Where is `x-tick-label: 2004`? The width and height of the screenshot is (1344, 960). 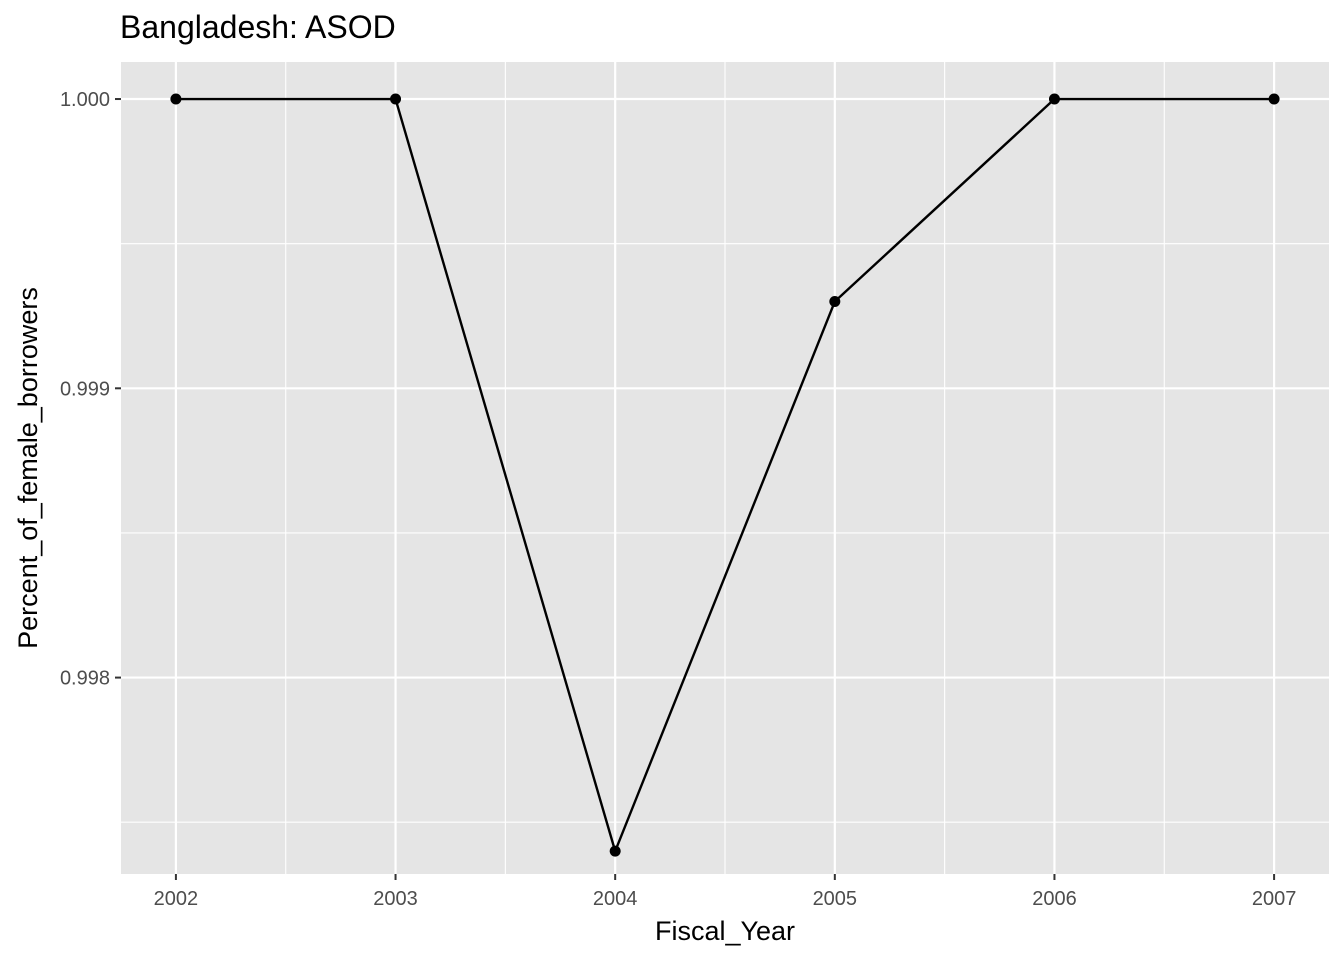
x-tick-label: 2004 is located at coordinates (615, 899).